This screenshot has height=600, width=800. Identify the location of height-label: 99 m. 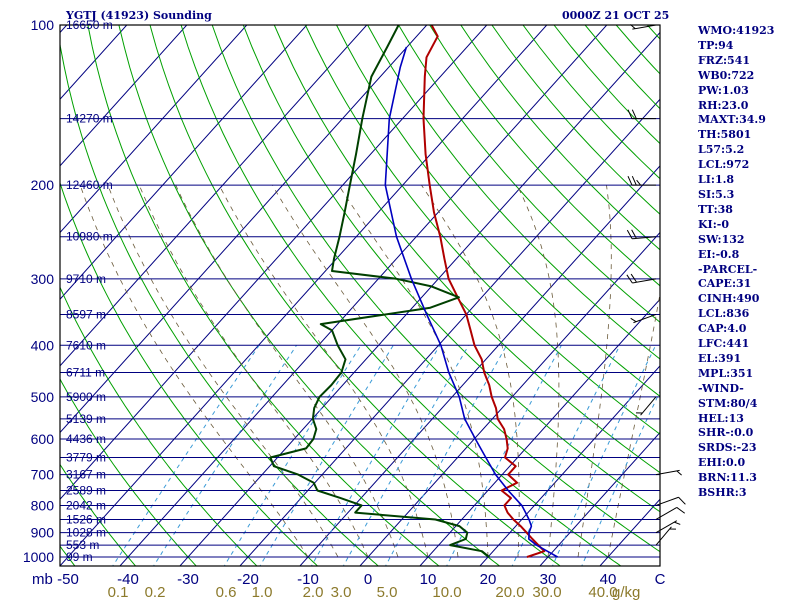
(79, 557).